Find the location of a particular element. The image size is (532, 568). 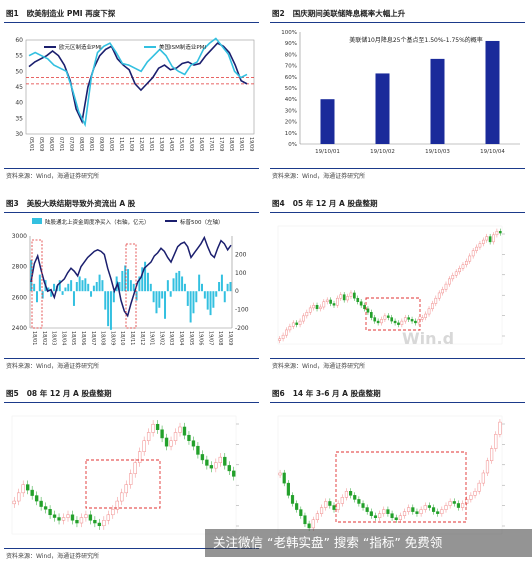

y-tick-label: 40 is located at coordinates (19, 103).